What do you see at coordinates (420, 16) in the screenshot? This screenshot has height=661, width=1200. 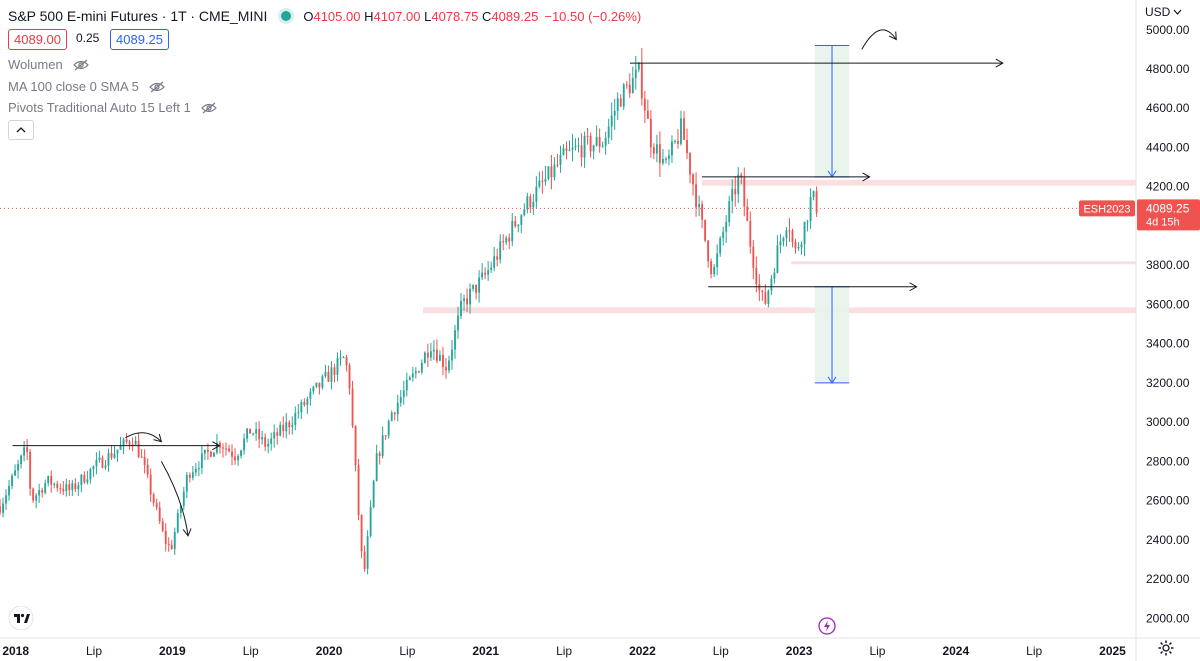 I see `ohlc-values: O4105.00 H4107.00 L4078.75 C4089.25` at bounding box center [420, 16].